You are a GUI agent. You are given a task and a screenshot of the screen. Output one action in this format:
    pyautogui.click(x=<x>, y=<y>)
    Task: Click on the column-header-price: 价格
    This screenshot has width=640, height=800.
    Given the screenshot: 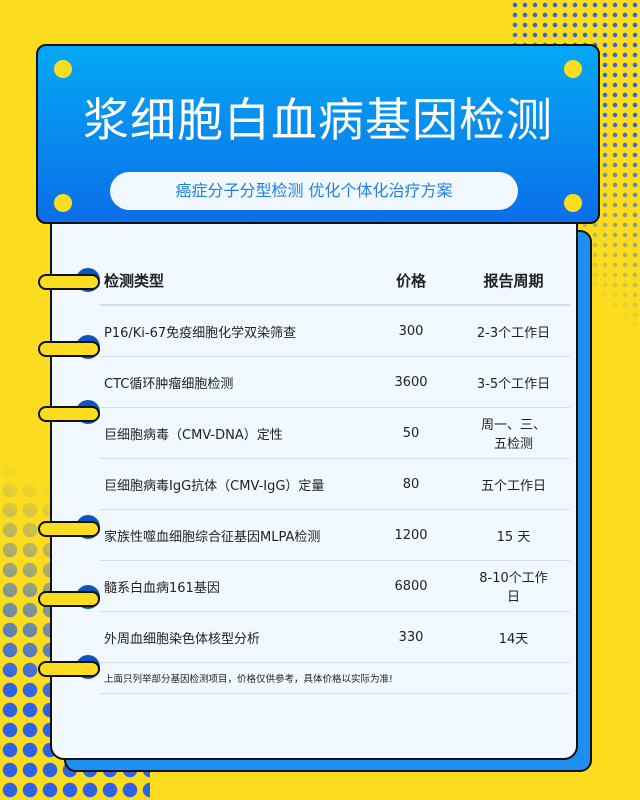 What is the action you would take?
    pyautogui.click(x=411, y=281)
    